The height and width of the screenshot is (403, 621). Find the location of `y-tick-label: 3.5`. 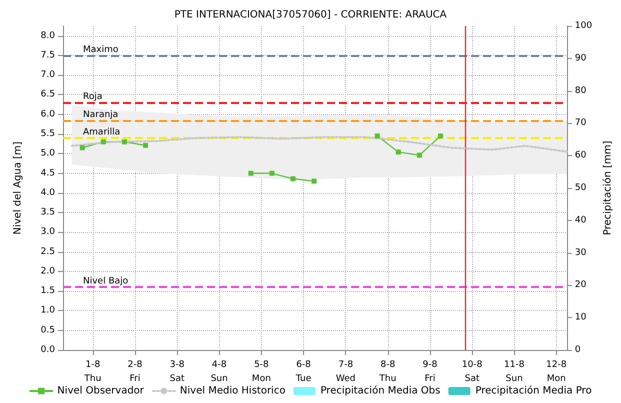

y-tick-label: 3.5 is located at coordinates (47, 213).